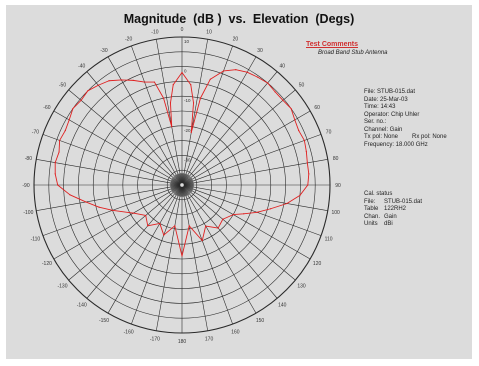 Image resolution: width=479 pixels, height=366 pixels. Describe the element at coordinates (209, 32) in the screenshot. I see `angle-tick-label: 10` at that location.